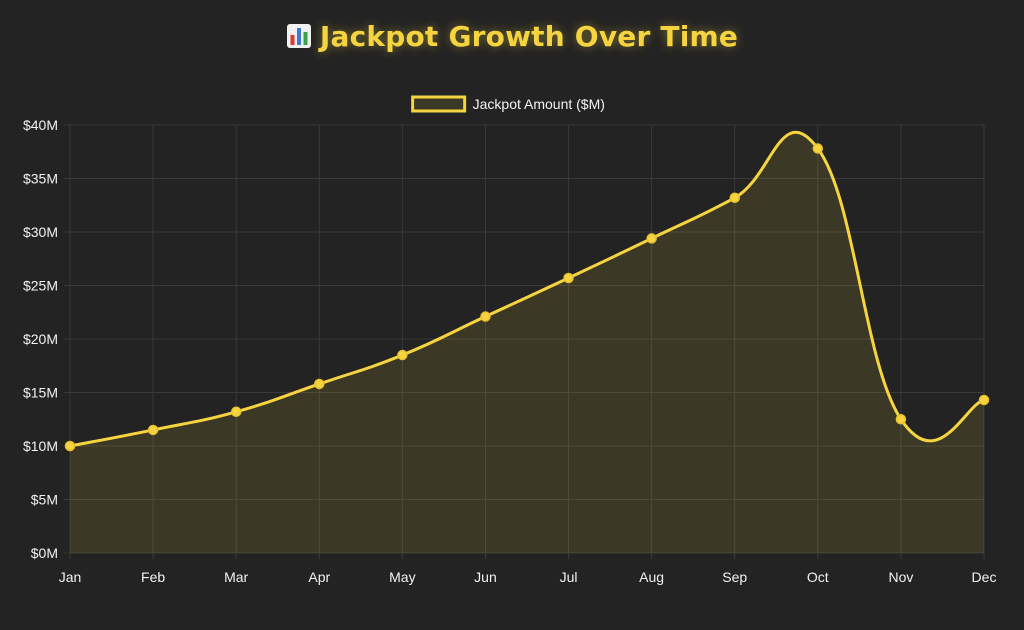  What do you see at coordinates (40, 286) in the screenshot?
I see `y-tick-label: $25M` at bounding box center [40, 286].